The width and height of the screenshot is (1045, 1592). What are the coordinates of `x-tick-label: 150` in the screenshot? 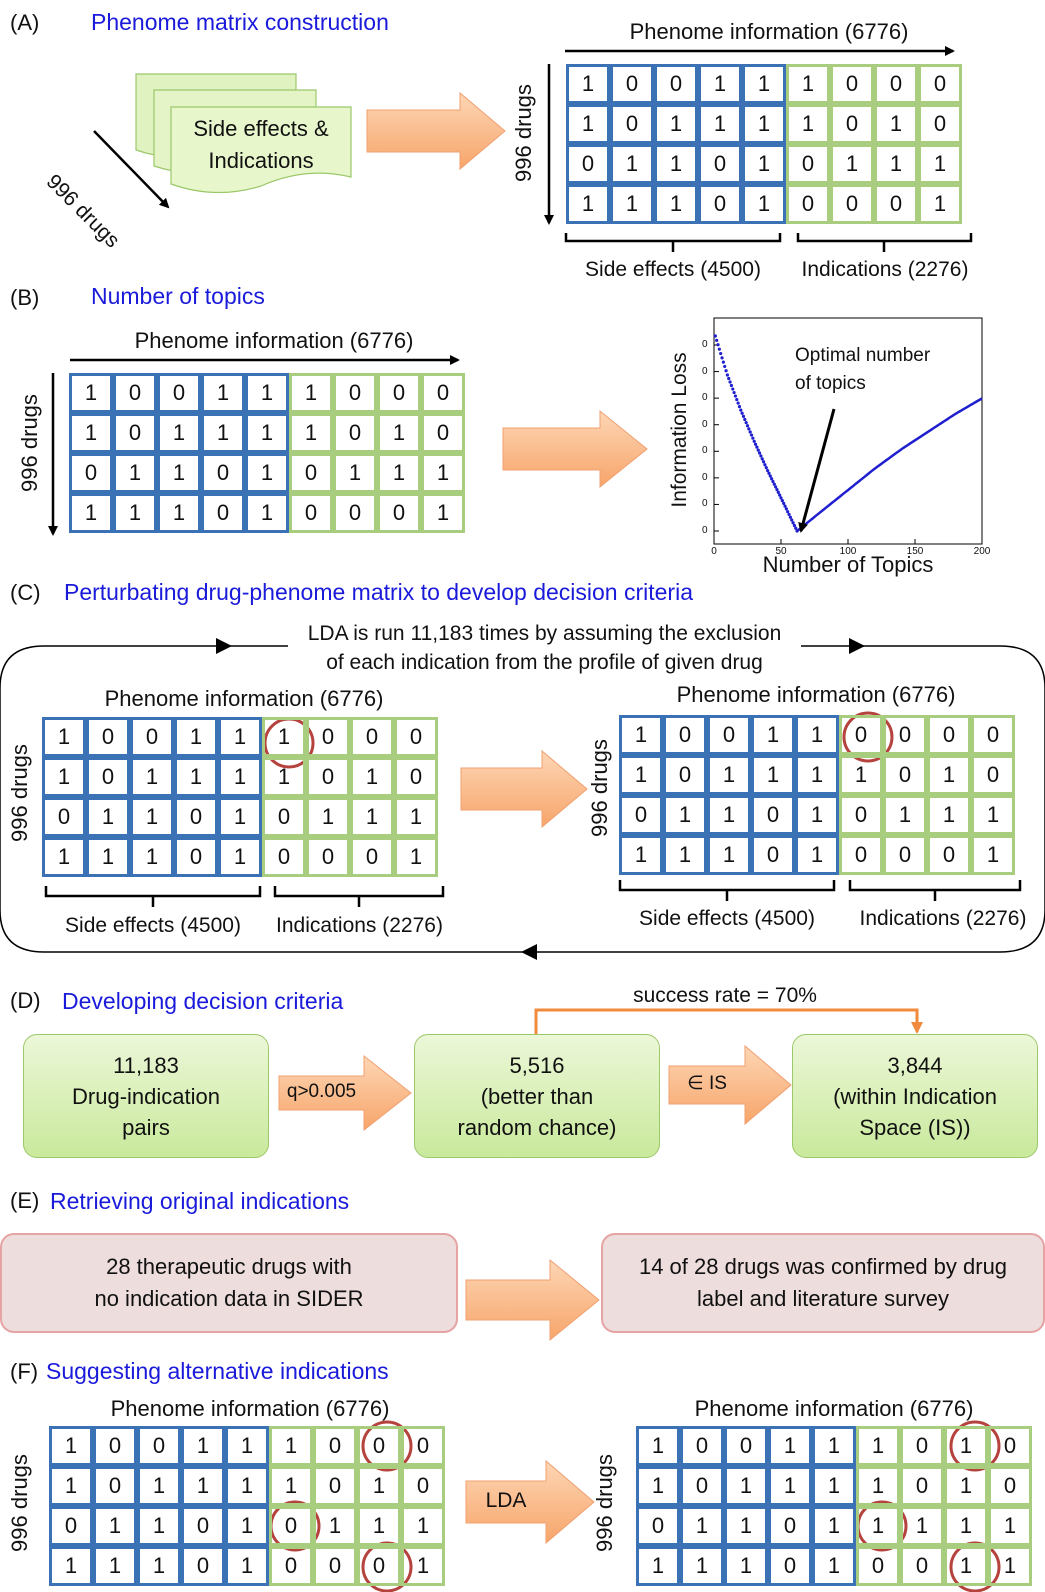 It's located at (915, 551).